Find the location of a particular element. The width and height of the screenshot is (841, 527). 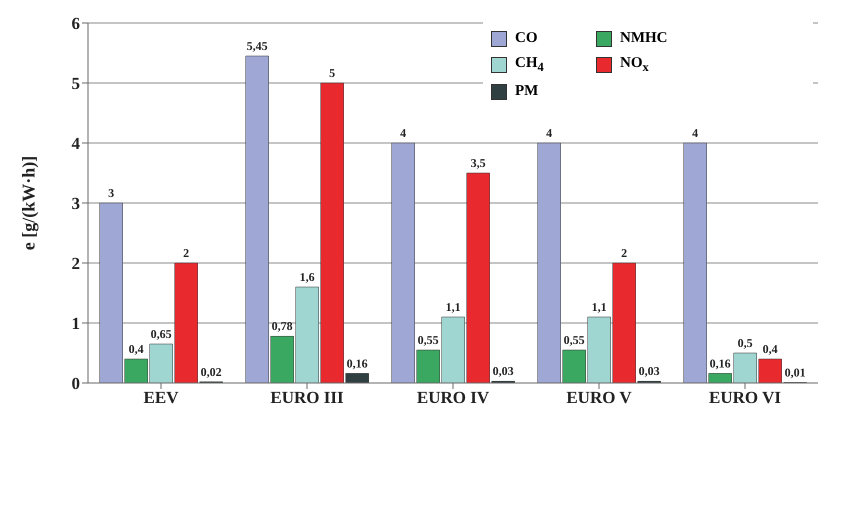

data-label: 3 is located at coordinates (111, 193).